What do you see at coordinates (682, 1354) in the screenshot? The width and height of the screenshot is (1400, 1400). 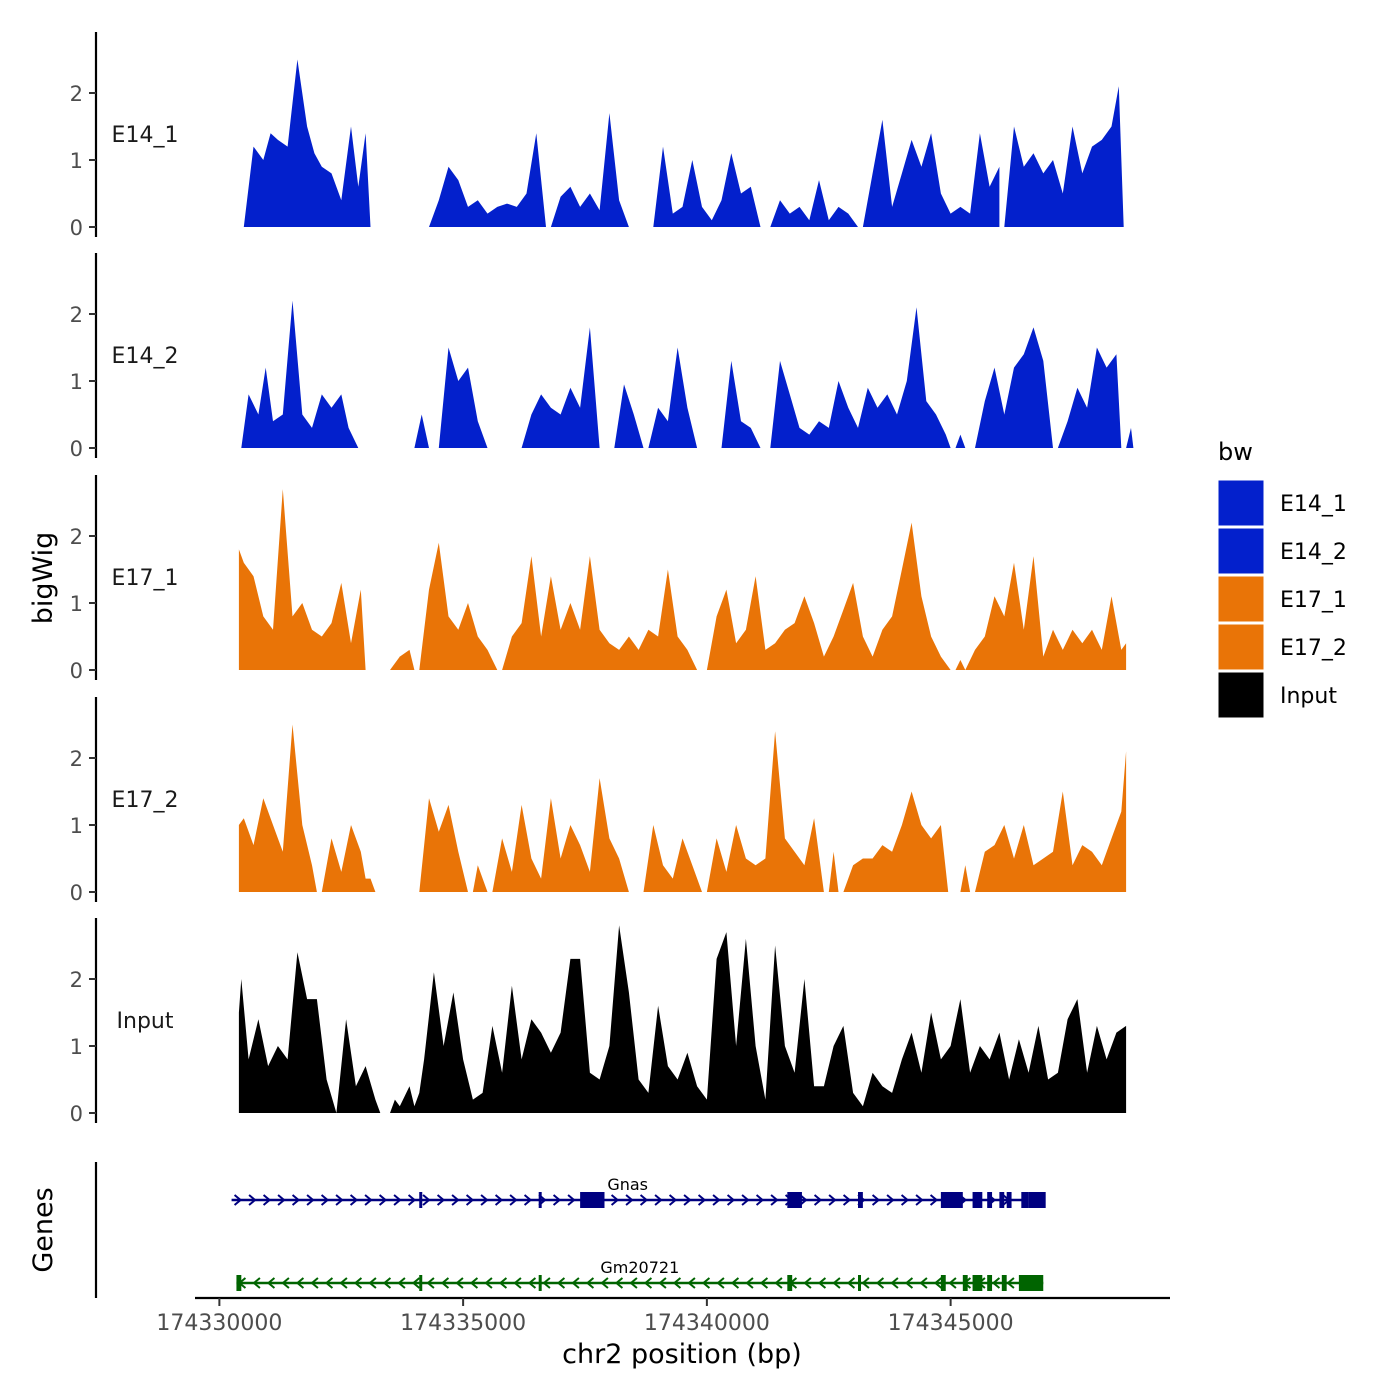 I see `x-axis-title: chr2 position (bp)` at bounding box center [682, 1354].